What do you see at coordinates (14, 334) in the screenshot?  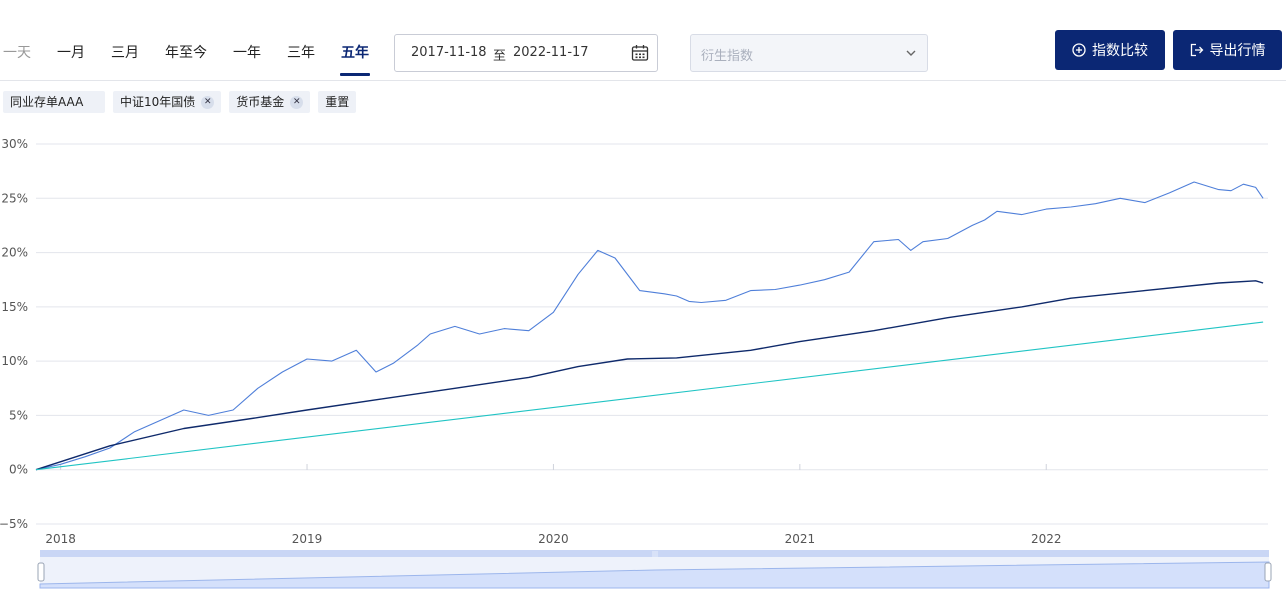 I see `y-axis: −5% 0% 5% 10% 15% 20% 25% 30%` at bounding box center [14, 334].